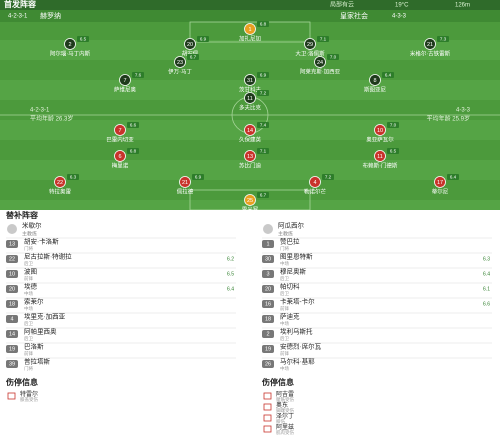  What do you see at coordinates (285, 410) in the screenshot?
I see `injury-reason: 脚踝受伤` at bounding box center [285, 410].